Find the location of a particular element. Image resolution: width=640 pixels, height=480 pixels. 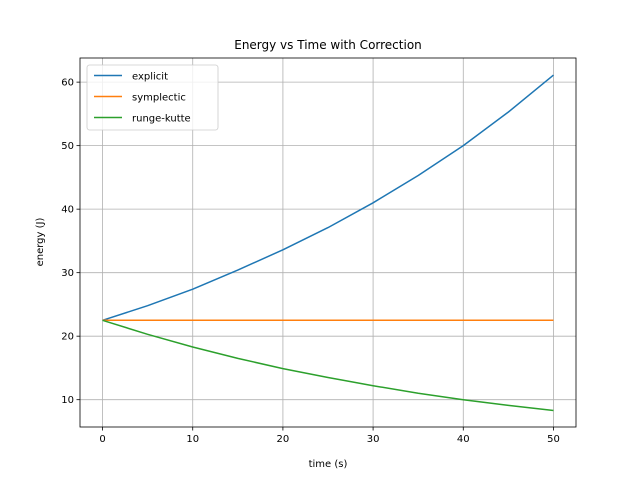

y-tick-label: 40 is located at coordinates (67, 210).